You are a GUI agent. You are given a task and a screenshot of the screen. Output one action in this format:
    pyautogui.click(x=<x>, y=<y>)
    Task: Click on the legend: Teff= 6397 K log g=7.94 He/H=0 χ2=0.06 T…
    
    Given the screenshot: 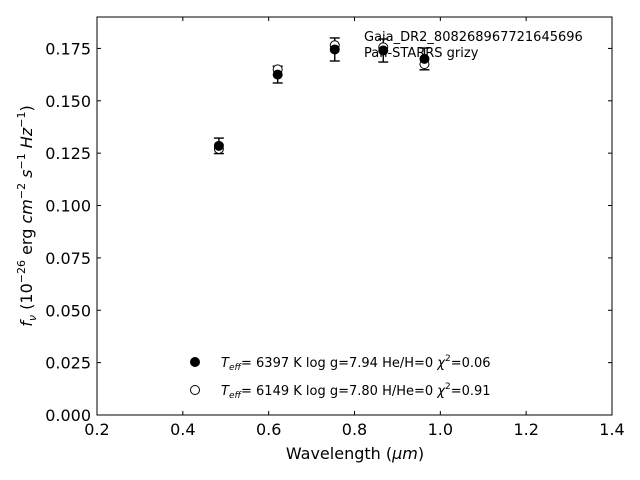 What is the action you would take?
    pyautogui.click(x=340, y=377)
    